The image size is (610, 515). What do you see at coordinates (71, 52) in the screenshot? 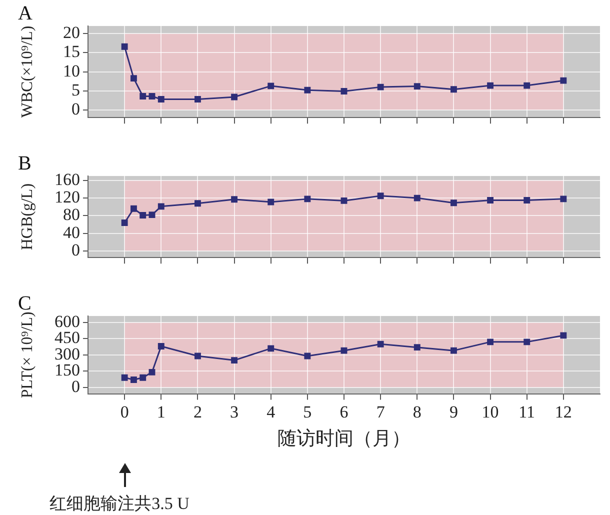
I see `y-tick-label: 15` at bounding box center [71, 52].